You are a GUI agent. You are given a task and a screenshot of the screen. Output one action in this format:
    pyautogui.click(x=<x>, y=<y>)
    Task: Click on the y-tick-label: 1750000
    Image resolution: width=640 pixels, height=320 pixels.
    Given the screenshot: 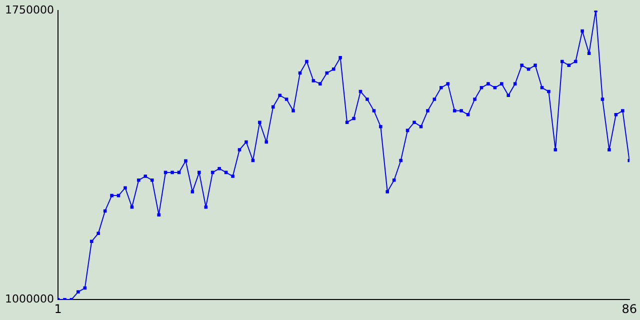 What is the action you would take?
    pyautogui.click(x=29, y=9)
    